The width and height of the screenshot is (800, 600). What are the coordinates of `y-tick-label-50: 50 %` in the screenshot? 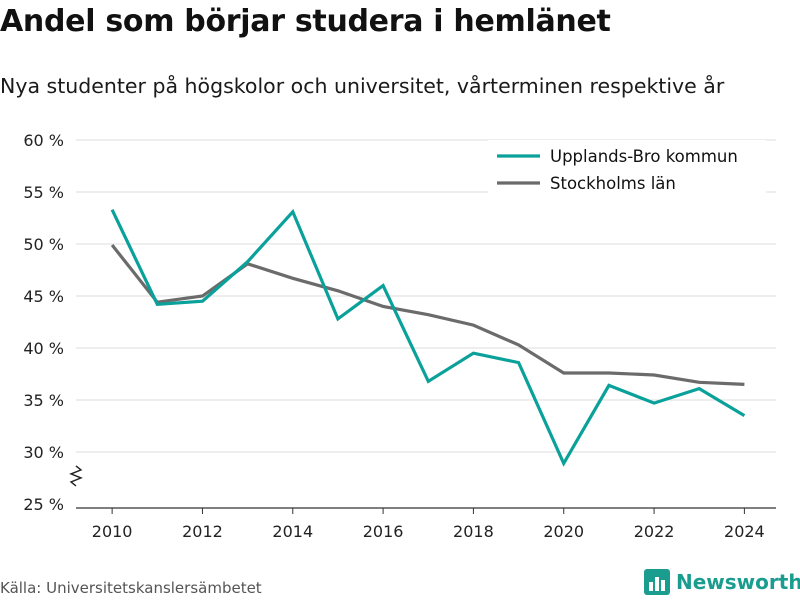 It's located at (43, 244).